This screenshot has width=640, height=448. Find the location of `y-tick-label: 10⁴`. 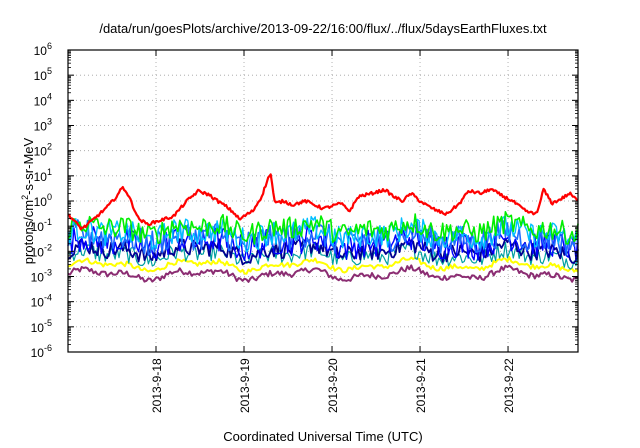

y-tick-label: 10⁴ is located at coordinates (43, 99).